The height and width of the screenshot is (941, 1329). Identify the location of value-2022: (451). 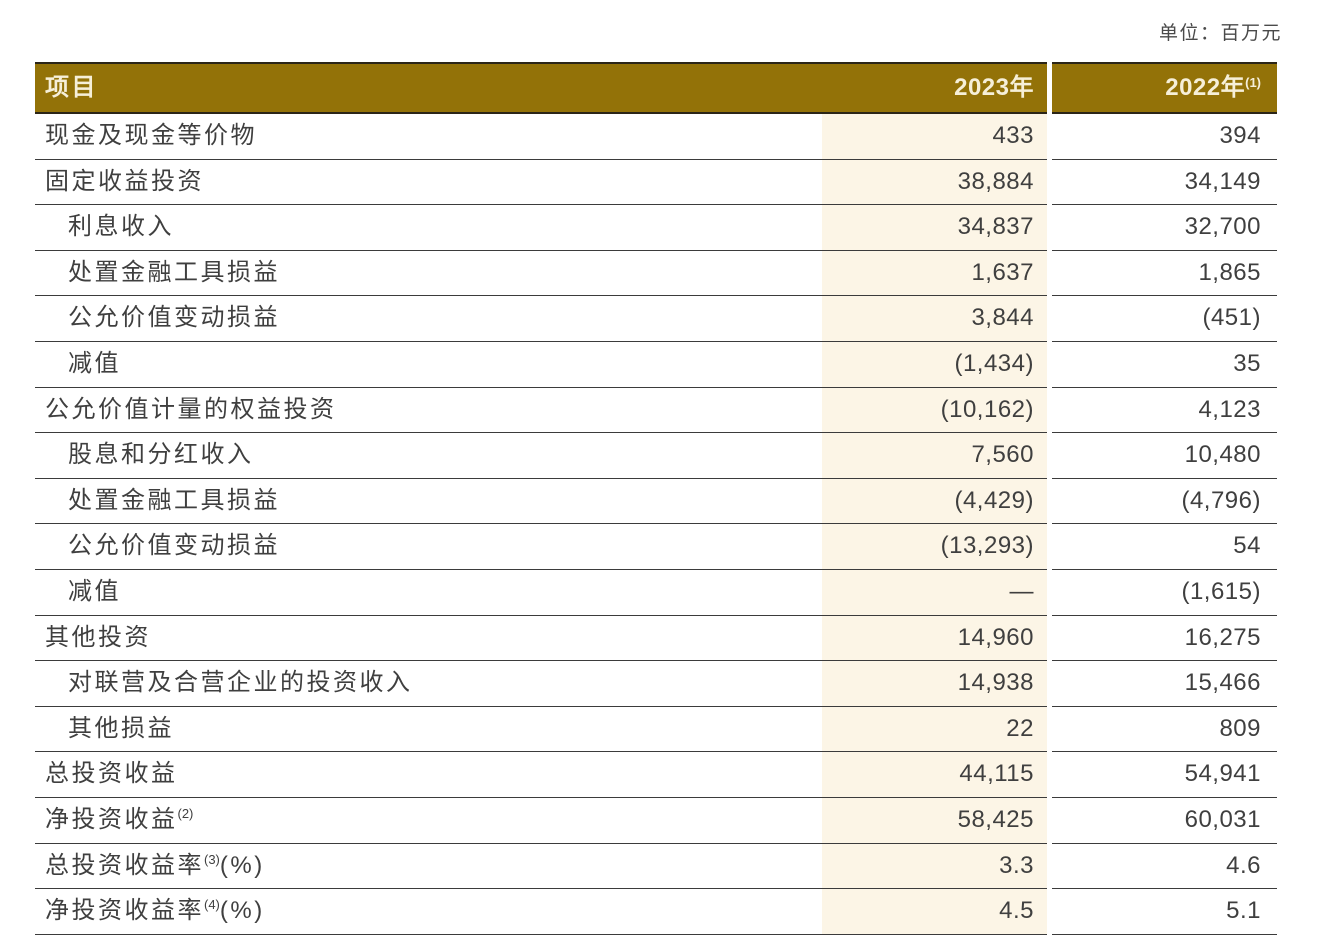
(1164, 319).